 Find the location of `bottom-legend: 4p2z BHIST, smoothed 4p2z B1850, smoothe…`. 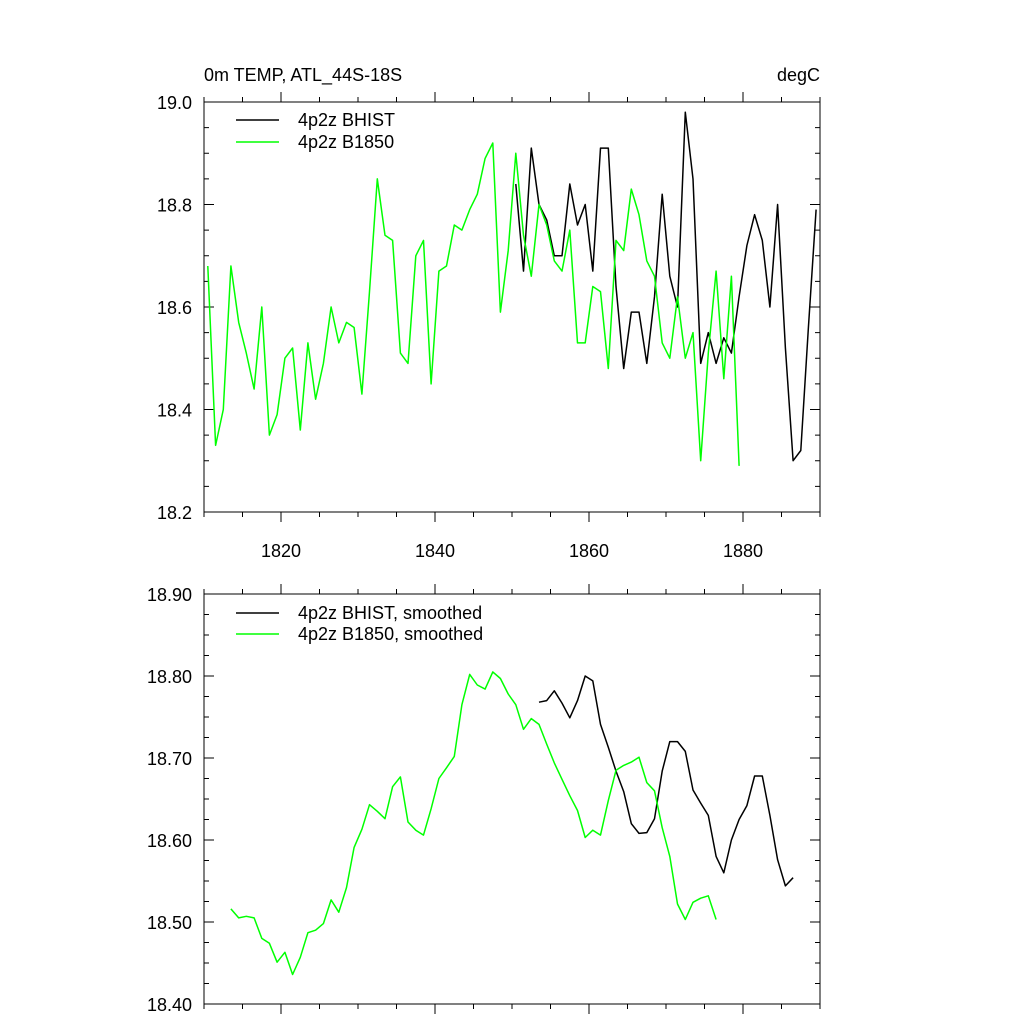

bottom-legend: 4p2z BHIST, smoothed 4p2z B1850, smoothe… is located at coordinates (359, 623).